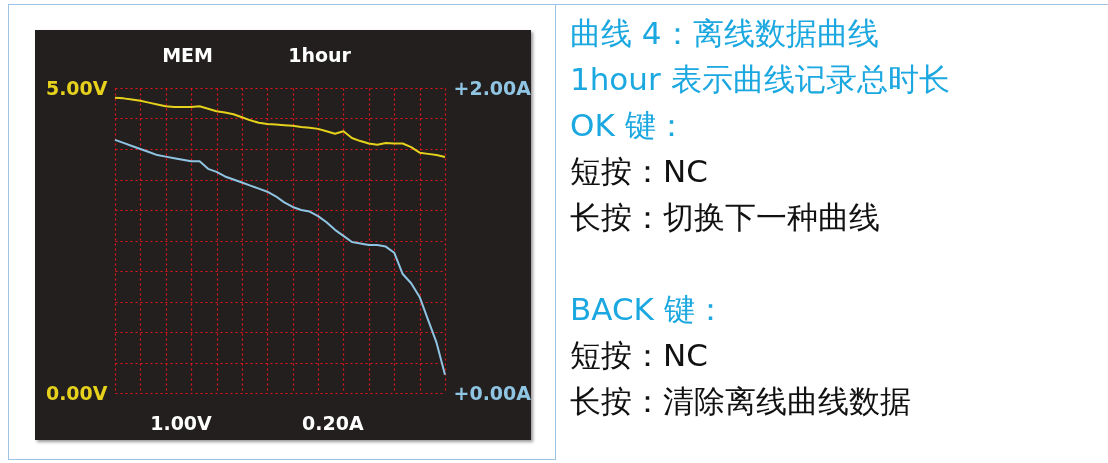 Image resolution: width=1108 pixels, height=463 pixels. Describe the element at coordinates (629, 125) in the screenshot. I see `text: OK 键：` at that location.